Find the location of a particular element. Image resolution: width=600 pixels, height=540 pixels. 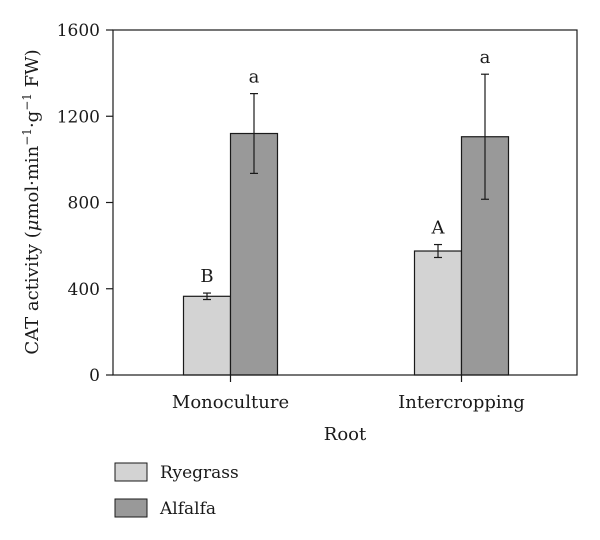

y-title-mu: μ is located at coordinates (32, 226).